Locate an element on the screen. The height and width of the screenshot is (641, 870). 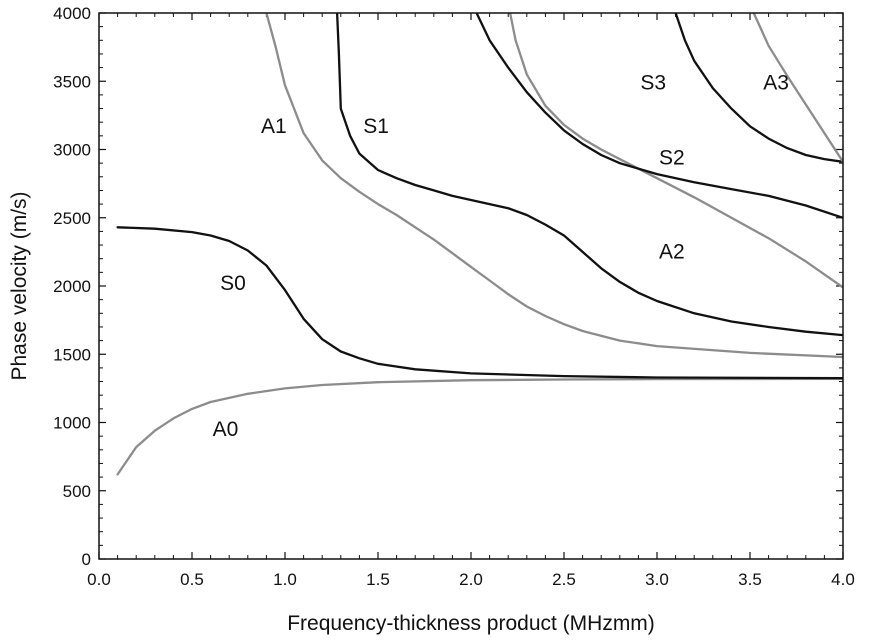
curve-s2 is located at coordinates (659, 116).